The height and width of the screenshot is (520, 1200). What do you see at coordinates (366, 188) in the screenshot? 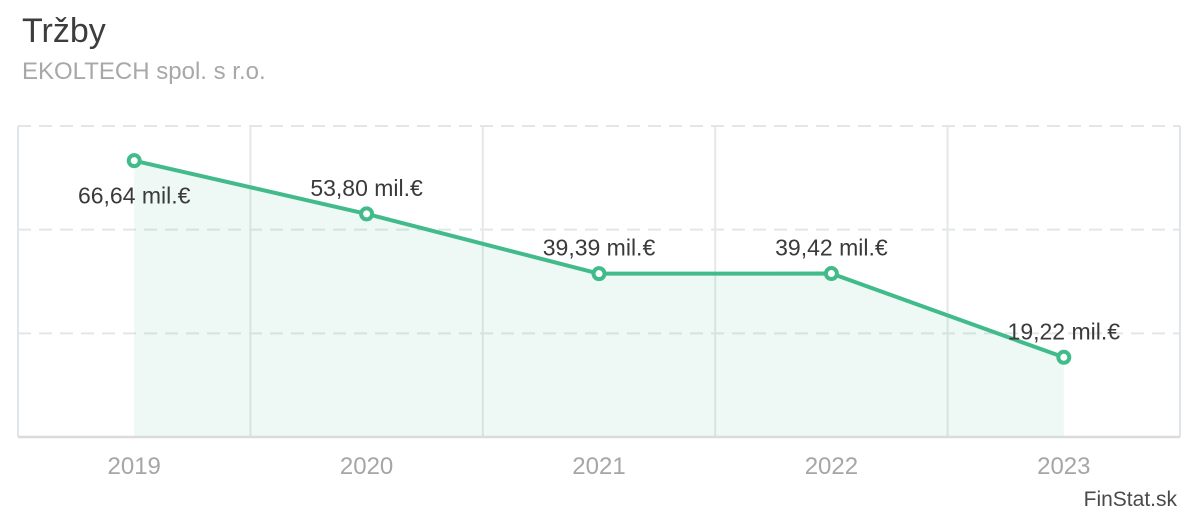
I see `data-label-2020: 53,80 mil.€` at bounding box center [366, 188].